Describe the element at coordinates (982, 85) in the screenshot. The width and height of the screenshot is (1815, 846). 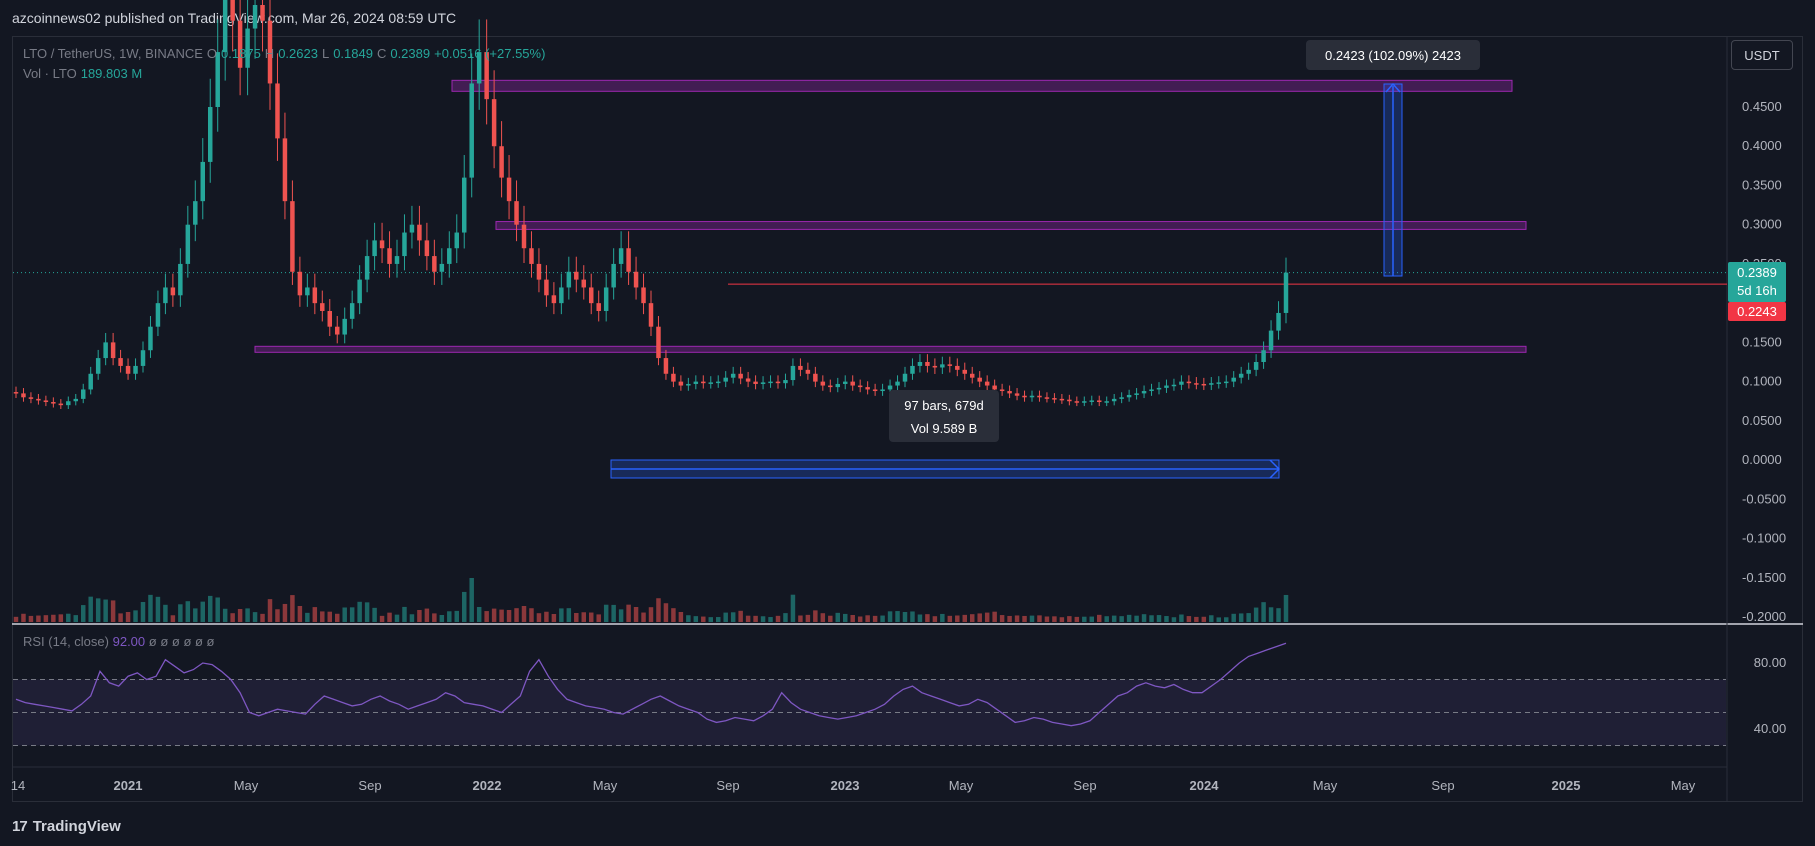
I see `price-zone-resistance-top` at that location.